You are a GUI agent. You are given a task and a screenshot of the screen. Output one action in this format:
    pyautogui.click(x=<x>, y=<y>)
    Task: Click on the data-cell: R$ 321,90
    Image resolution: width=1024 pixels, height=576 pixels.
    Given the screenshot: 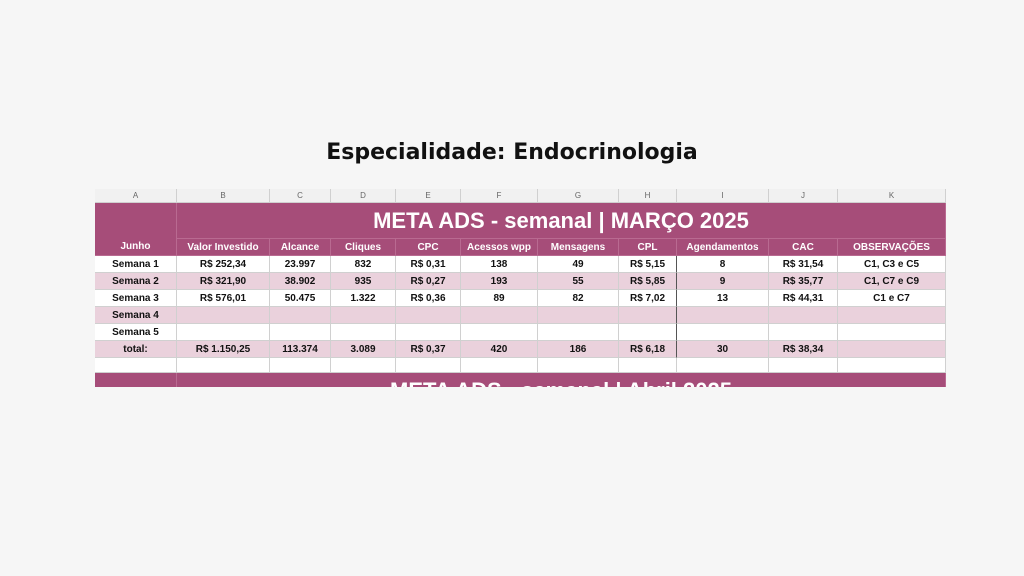 What is the action you would take?
    pyautogui.click(x=223, y=281)
    